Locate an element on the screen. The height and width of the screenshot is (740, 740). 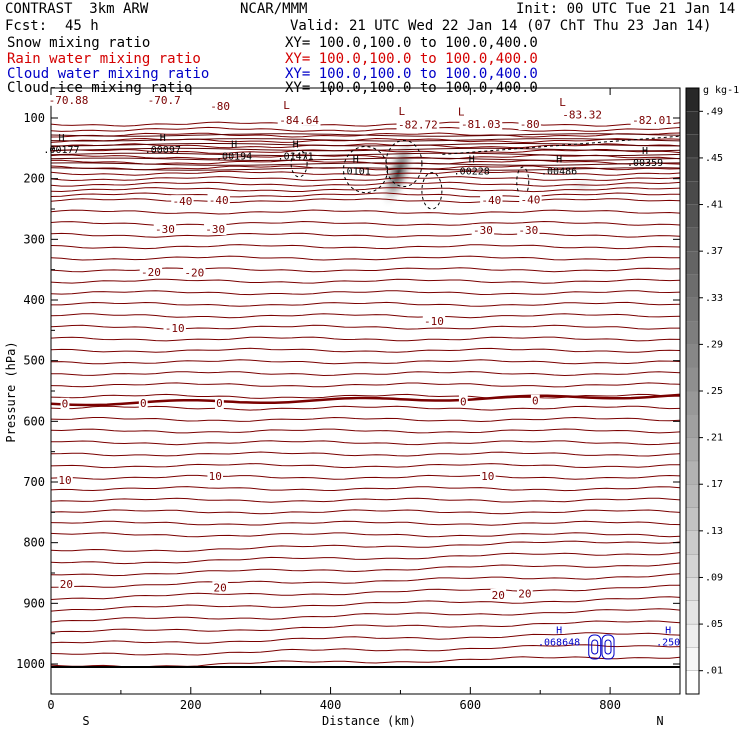
forecast-label: Fcst: is located at coordinates (26, 26).